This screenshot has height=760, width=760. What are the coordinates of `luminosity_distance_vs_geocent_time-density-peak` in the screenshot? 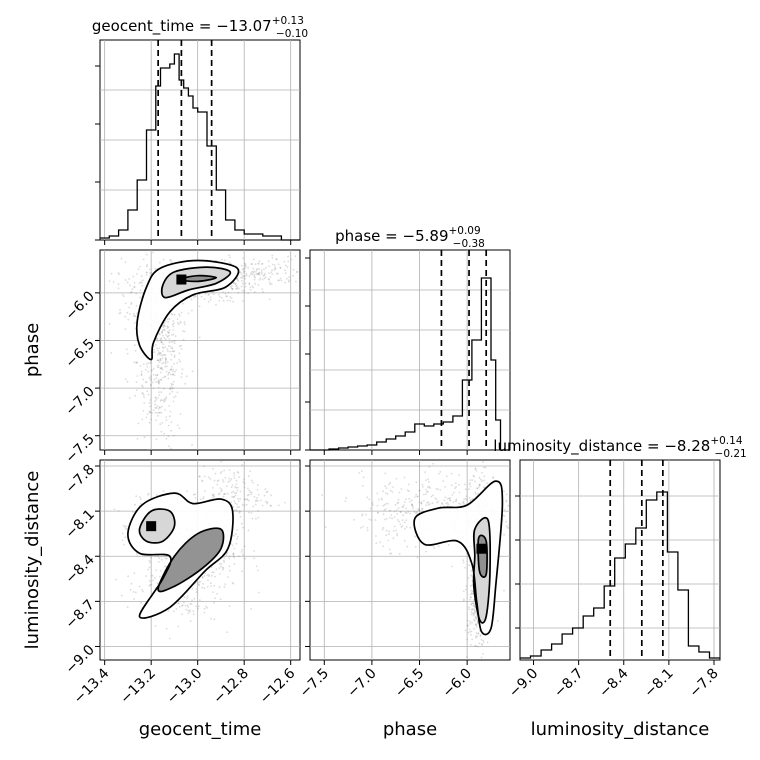 It's located at (151, 526).